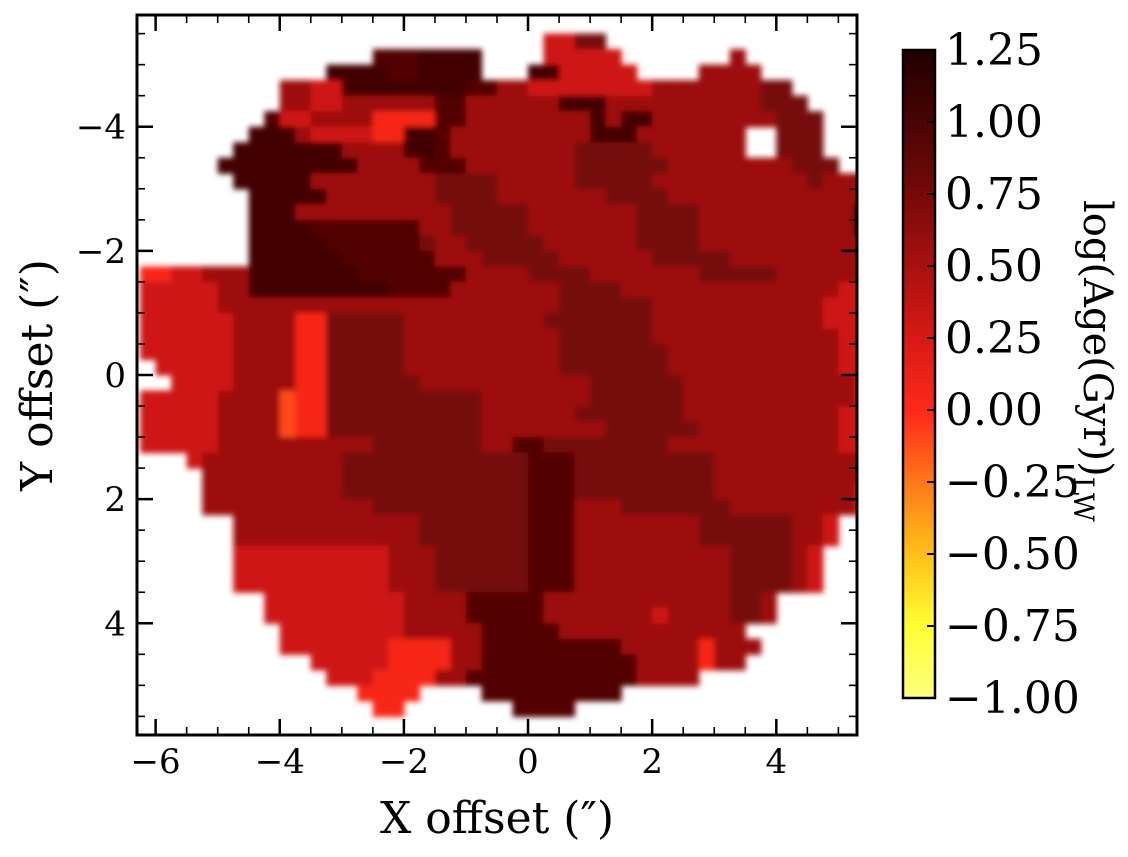 This screenshot has height=857, width=1128. Describe the element at coordinates (528, 762) in the screenshot. I see `x-tick-label: 0` at that location.